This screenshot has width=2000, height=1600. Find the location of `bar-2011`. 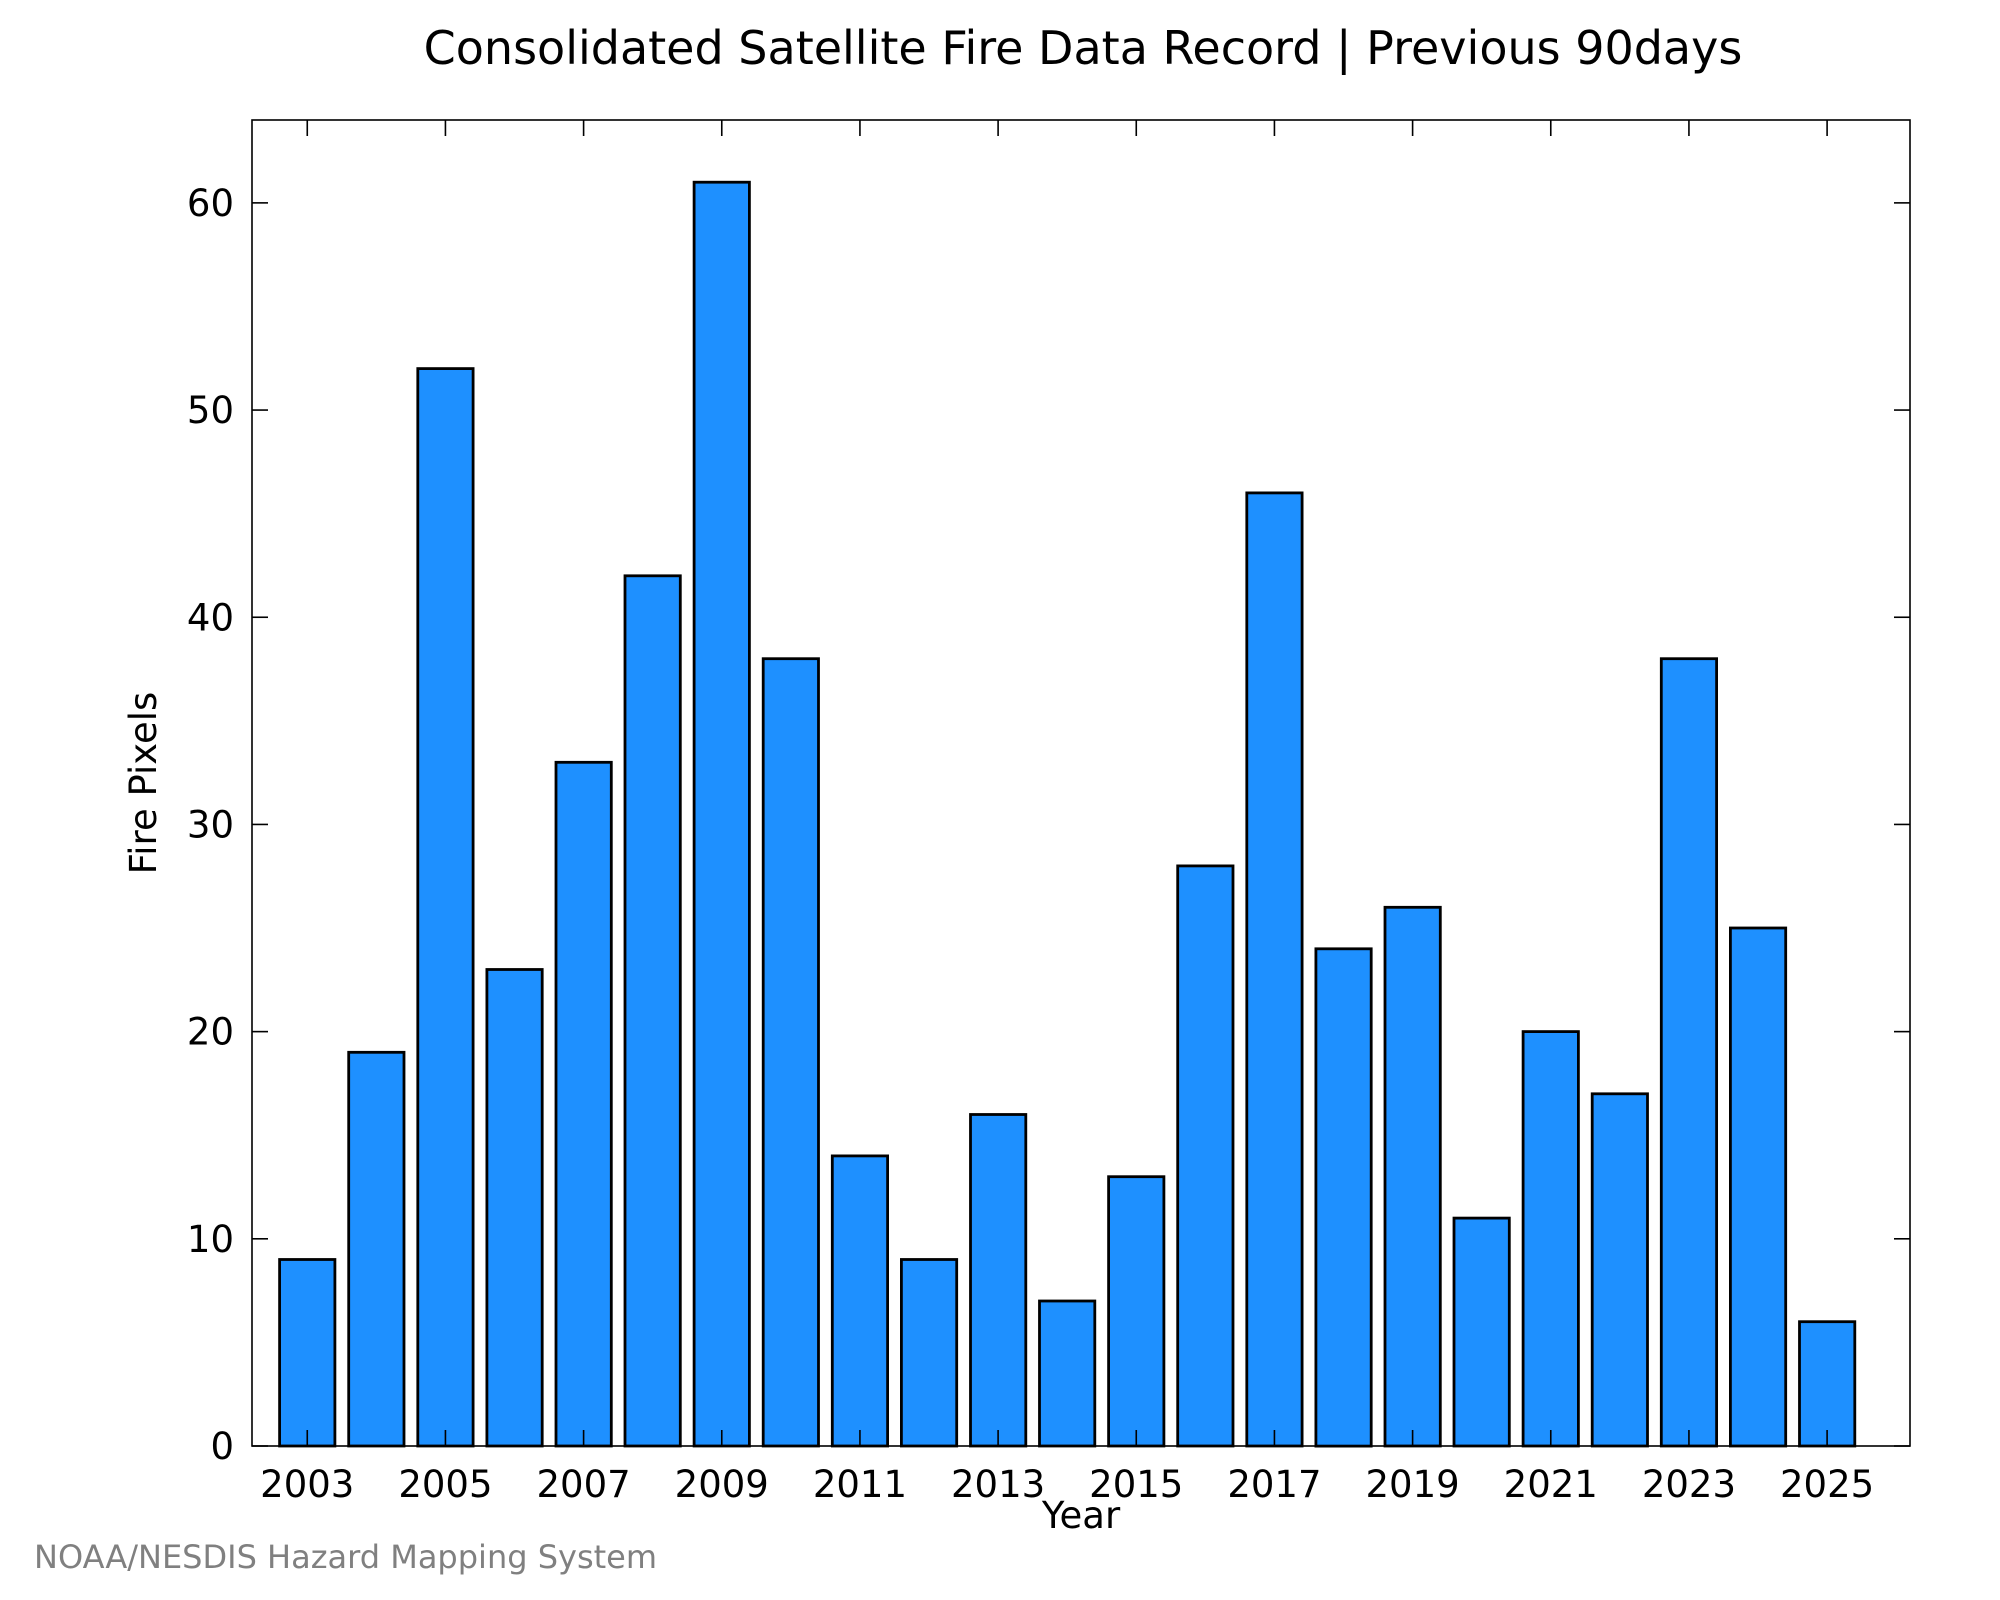

bar-2011 is located at coordinates (859, 1301).